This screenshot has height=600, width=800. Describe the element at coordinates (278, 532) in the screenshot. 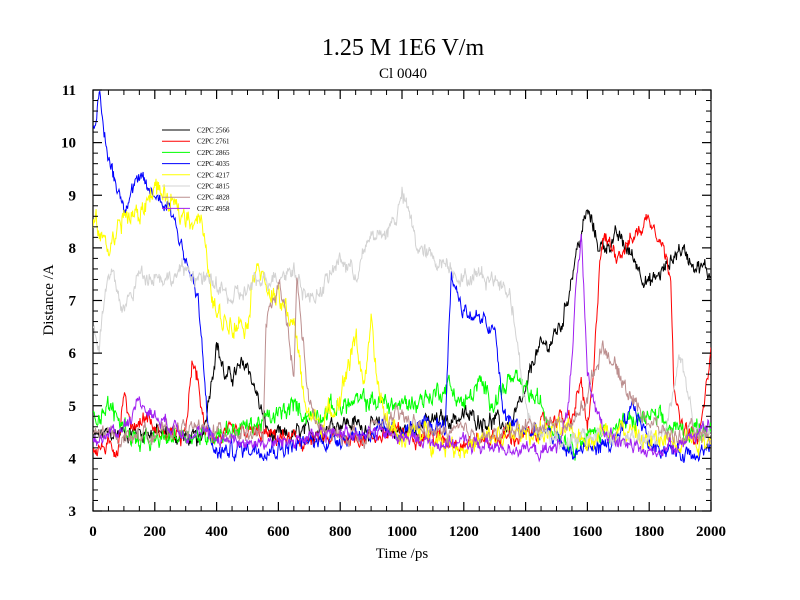

I see `x-tick-label: 600` at that location.